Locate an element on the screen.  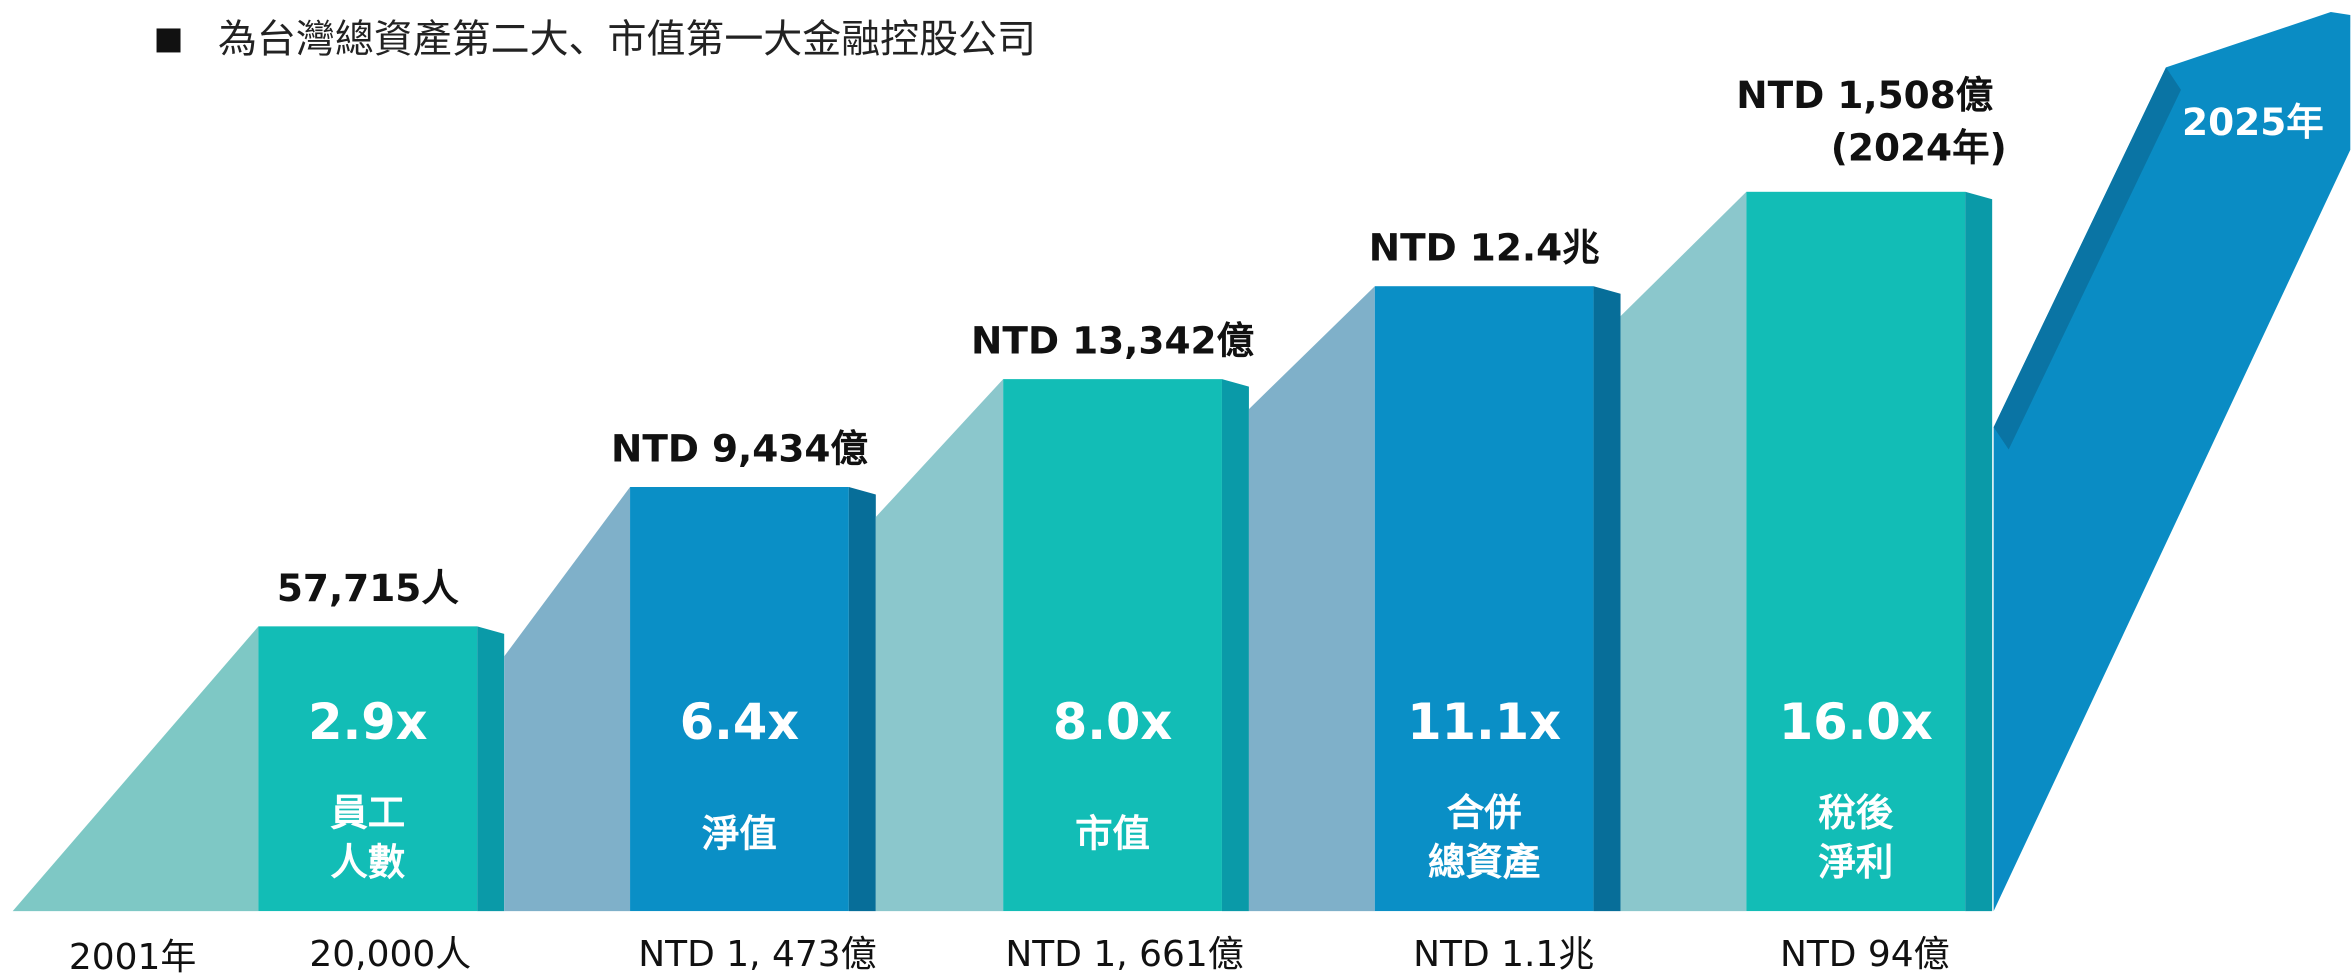
column-name: 市值 is located at coordinates (1112, 834).